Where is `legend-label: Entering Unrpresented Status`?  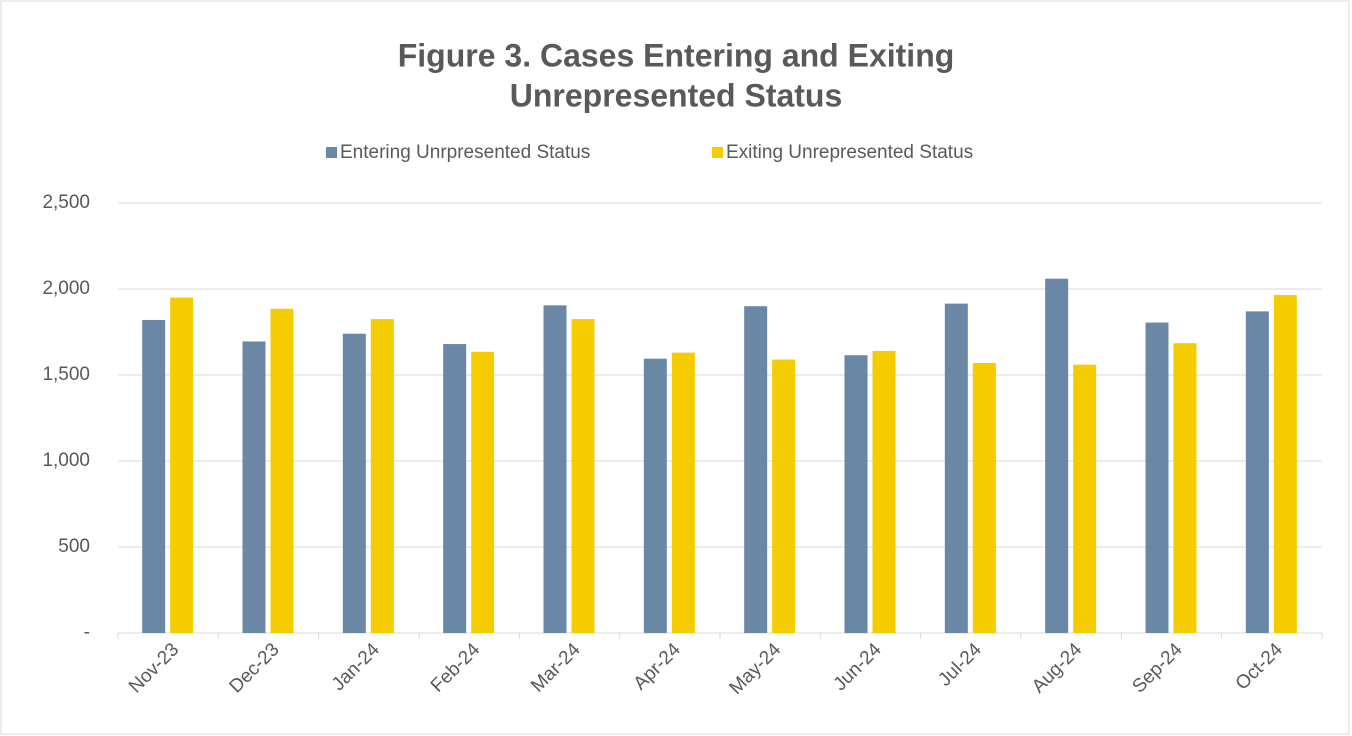
legend-label: Entering Unrpresented Status is located at coordinates (465, 152).